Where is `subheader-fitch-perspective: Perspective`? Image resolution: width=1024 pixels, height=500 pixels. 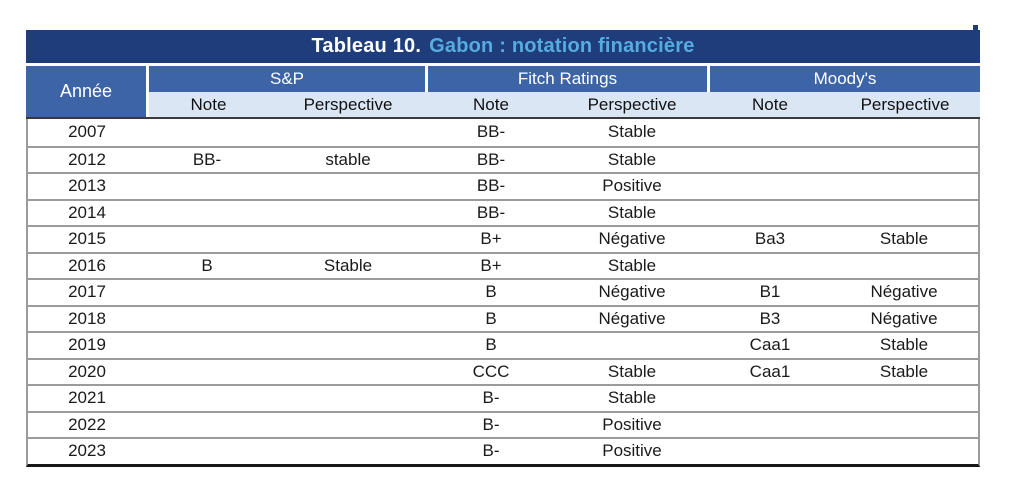 subheader-fitch-perspective: Perspective is located at coordinates (632, 104).